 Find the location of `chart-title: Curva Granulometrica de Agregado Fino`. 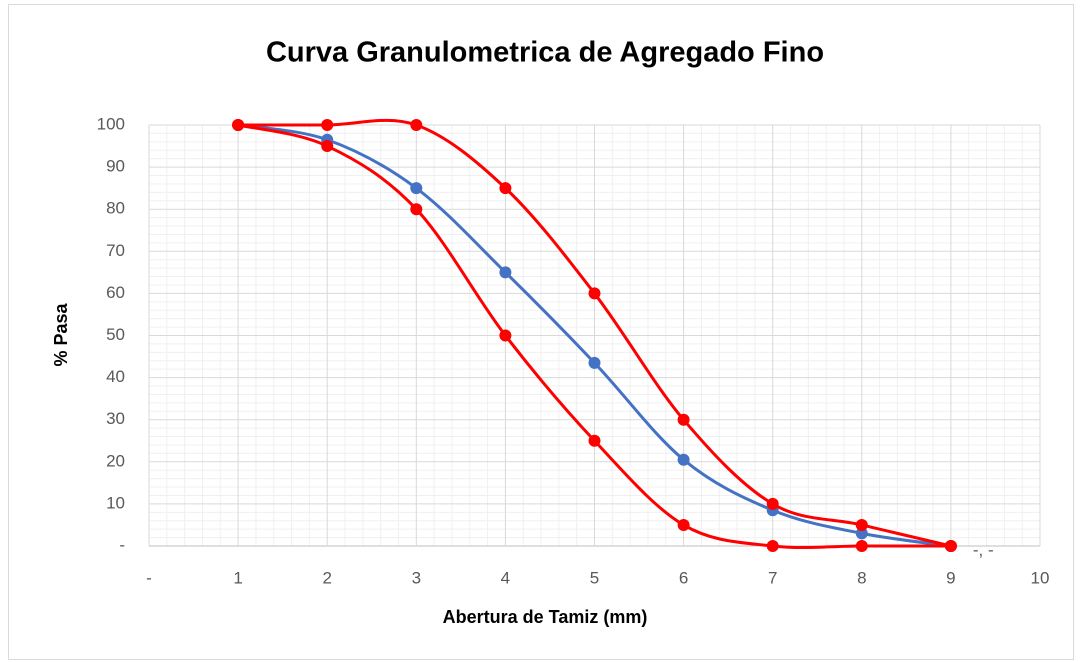

chart-title: Curva Granulometrica de Agregado Fino is located at coordinates (545, 53).